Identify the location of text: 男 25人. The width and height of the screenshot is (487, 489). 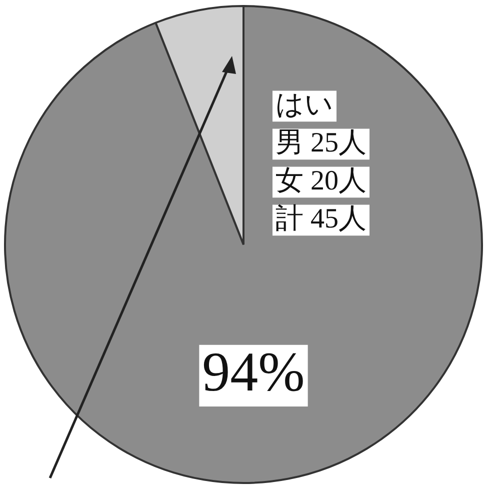
(321, 143).